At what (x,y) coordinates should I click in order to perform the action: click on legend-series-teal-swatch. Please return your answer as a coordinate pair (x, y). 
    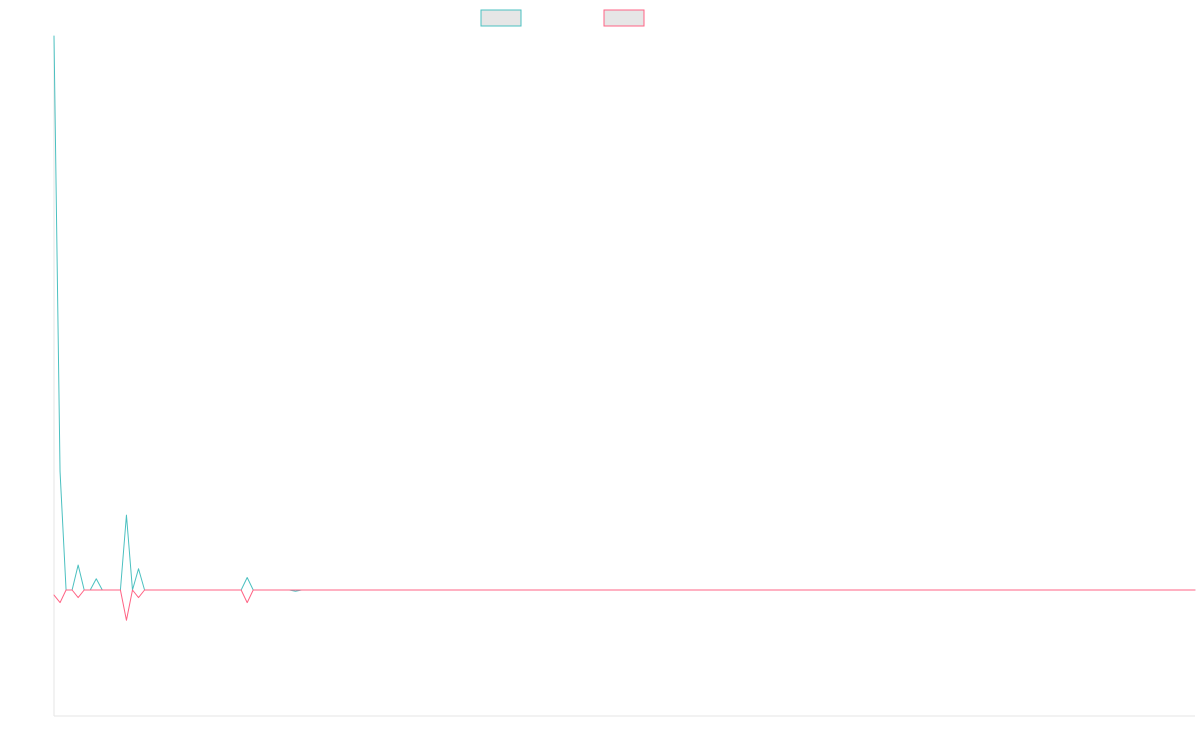
    Looking at the image, I should click on (501, 18).